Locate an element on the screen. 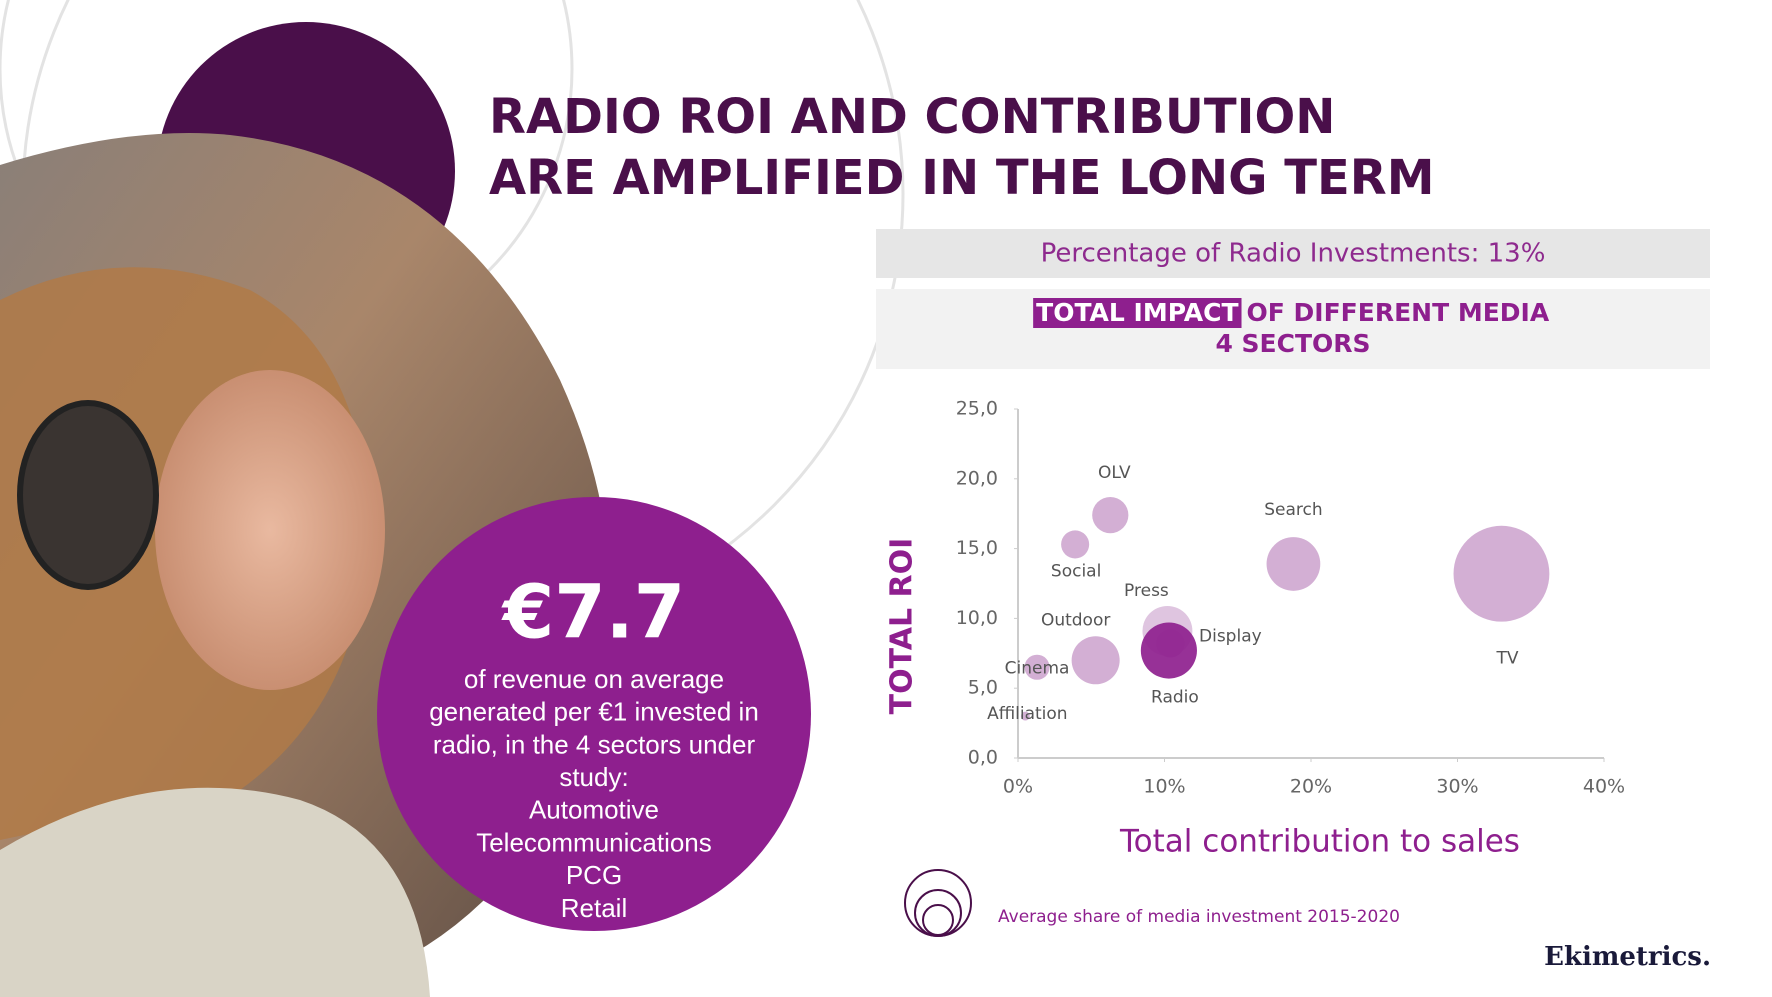 This screenshot has width=1772, height=997. chart-title: TOTAL IMPACT OF DIFFERENT MEDIA is located at coordinates (1293, 312).